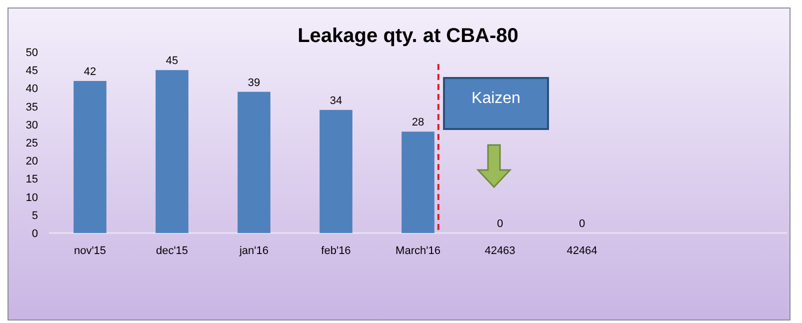 The image size is (802, 323). I want to click on y-tick-label: 0, so click(35, 234).